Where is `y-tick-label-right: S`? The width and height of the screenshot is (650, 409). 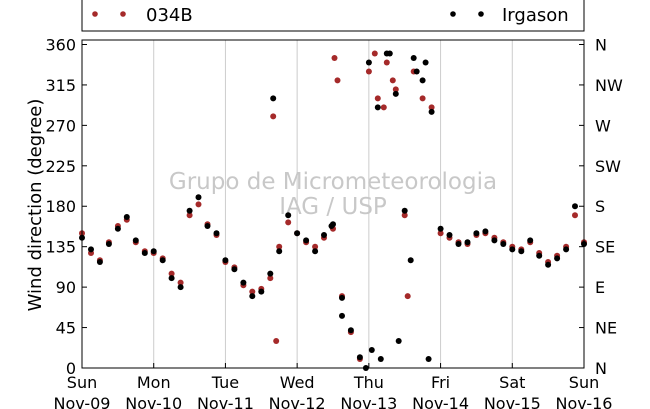 y-tick-label-right: S is located at coordinates (600, 206).